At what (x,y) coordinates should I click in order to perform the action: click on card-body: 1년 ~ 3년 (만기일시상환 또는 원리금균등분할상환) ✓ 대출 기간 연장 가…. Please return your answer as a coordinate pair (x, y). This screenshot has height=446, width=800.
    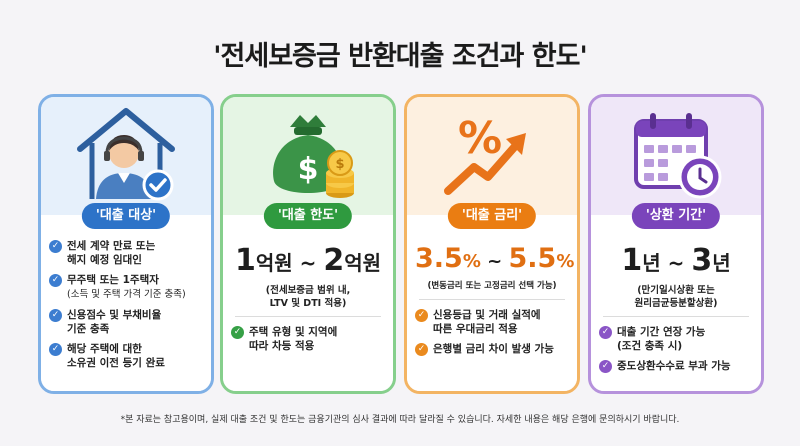
    Looking at the image, I should click on (676, 303).